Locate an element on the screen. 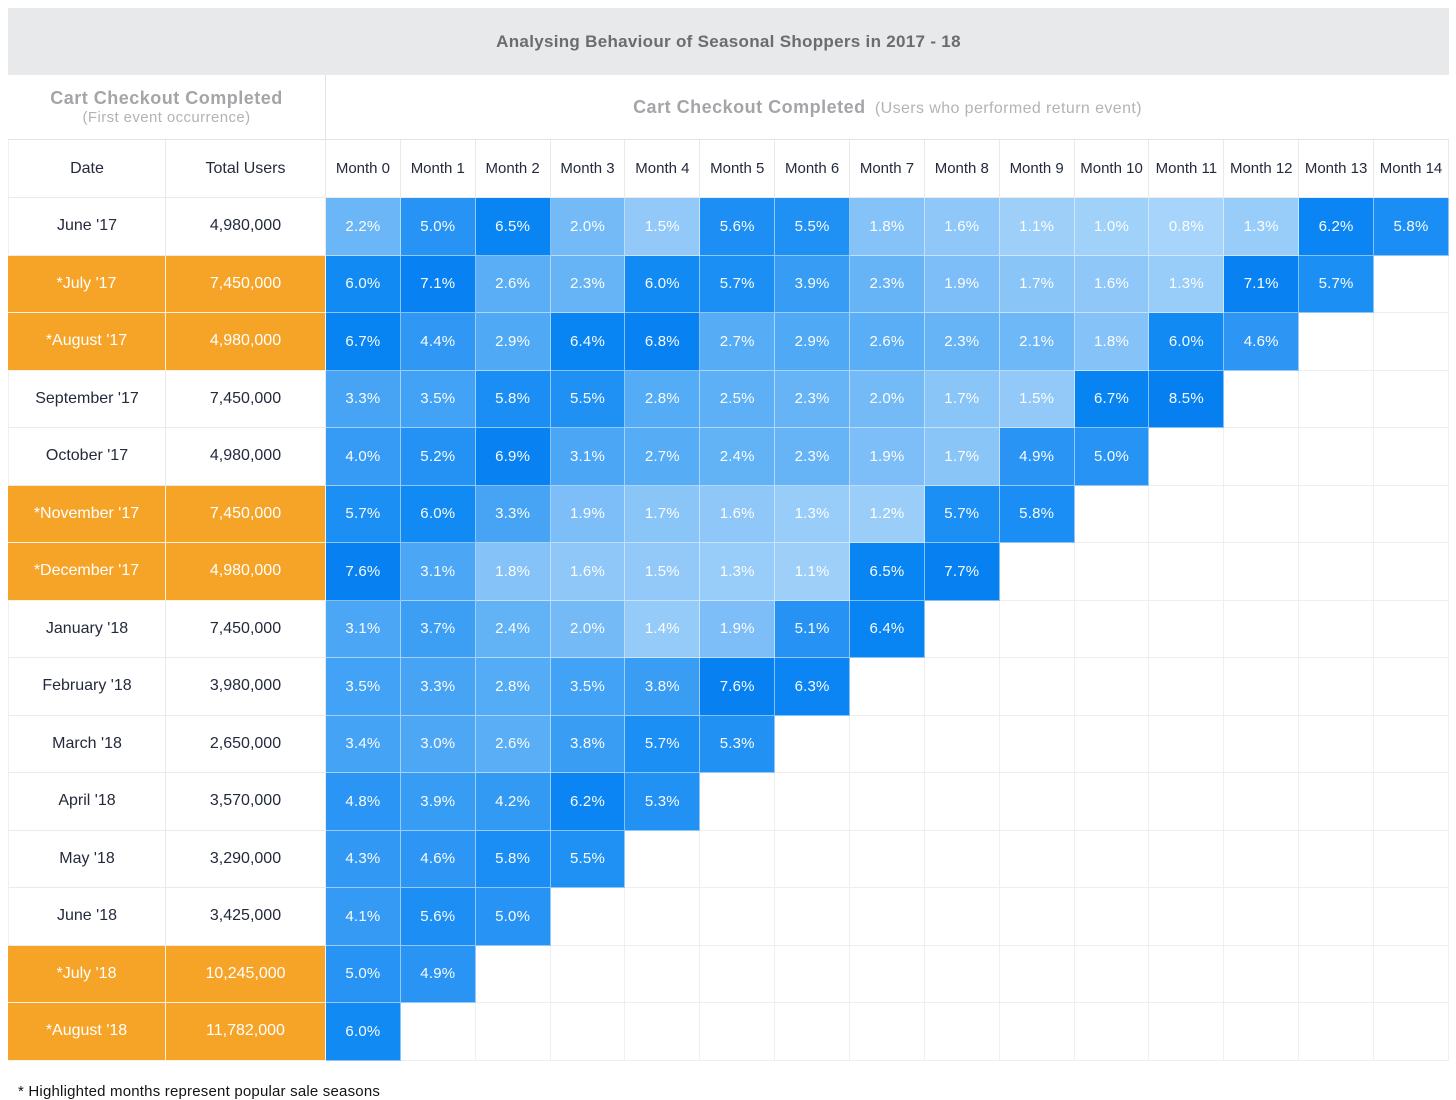 The image size is (1456, 1100). row-date: *August '17 is located at coordinates (87, 342).